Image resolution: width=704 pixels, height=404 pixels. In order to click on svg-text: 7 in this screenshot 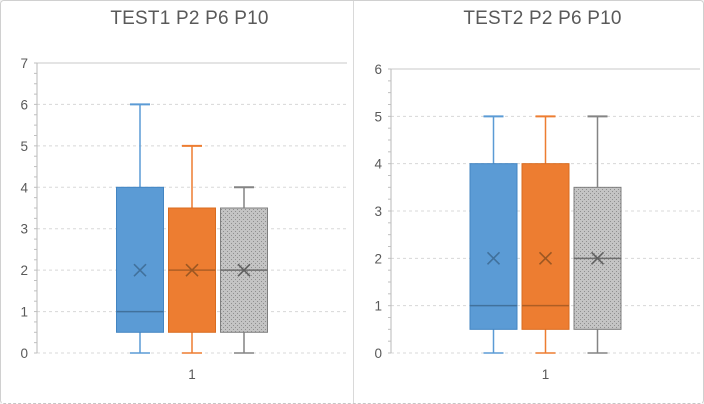, I will do `click(24, 63)`.